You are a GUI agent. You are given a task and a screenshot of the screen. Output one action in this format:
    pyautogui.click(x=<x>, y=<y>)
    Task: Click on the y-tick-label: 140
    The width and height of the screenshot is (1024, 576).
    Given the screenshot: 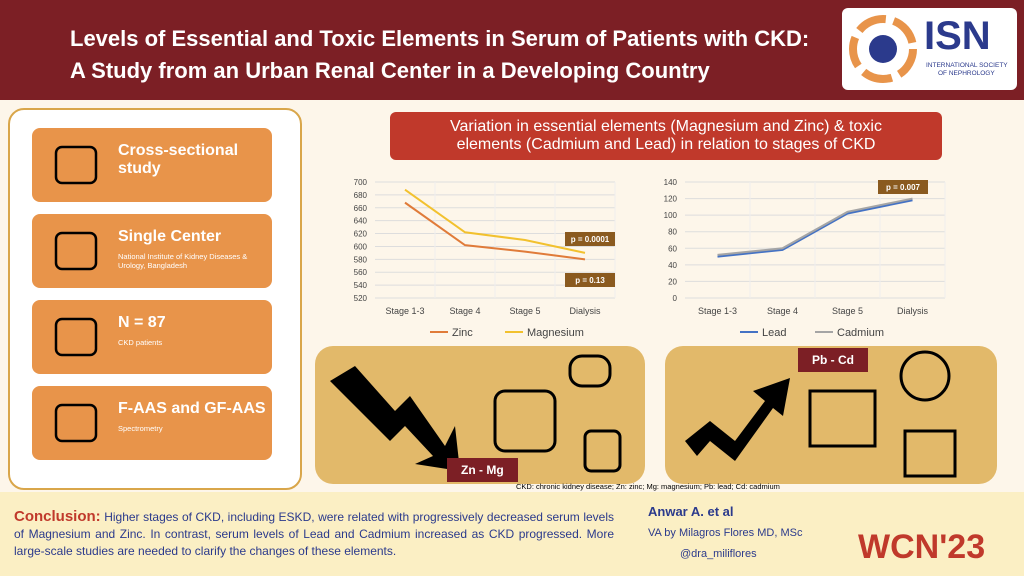 What is the action you would take?
    pyautogui.click(x=671, y=182)
    